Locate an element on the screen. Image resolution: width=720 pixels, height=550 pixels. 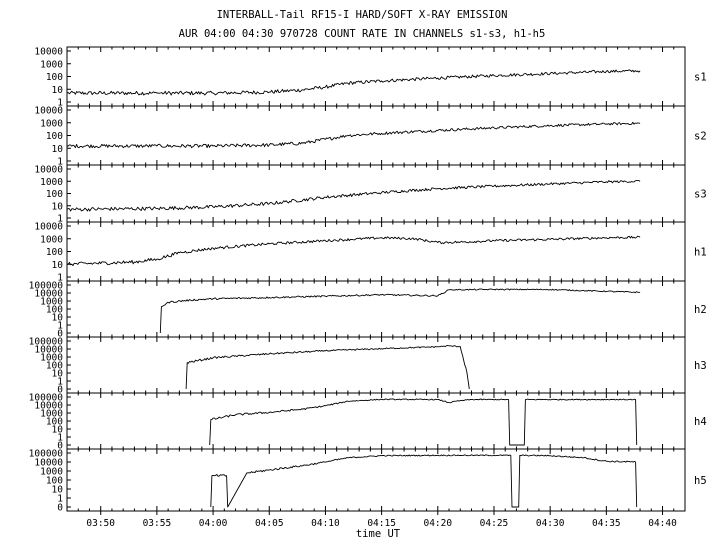
x-tick-label: 04:40 is located at coordinates (662, 523).